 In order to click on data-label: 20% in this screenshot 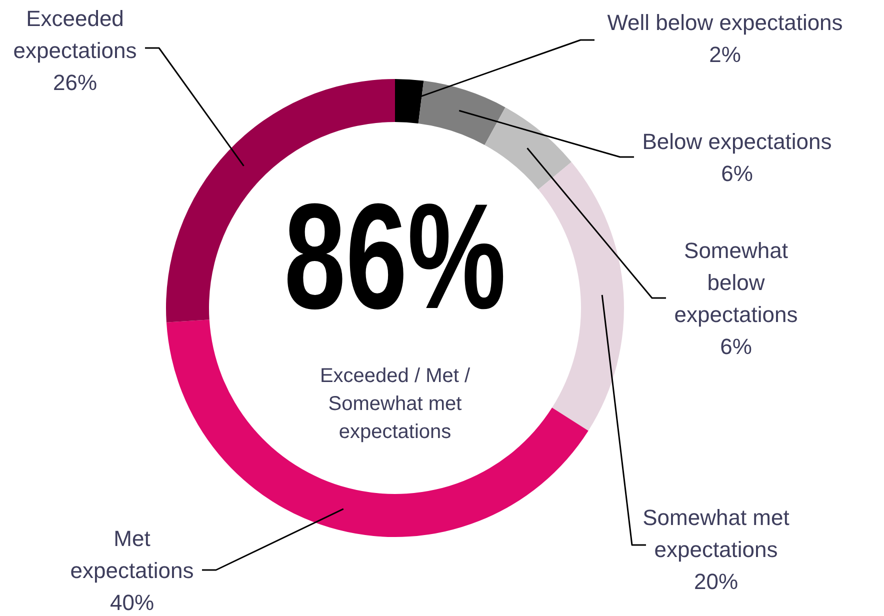, I will do `click(716, 581)`.